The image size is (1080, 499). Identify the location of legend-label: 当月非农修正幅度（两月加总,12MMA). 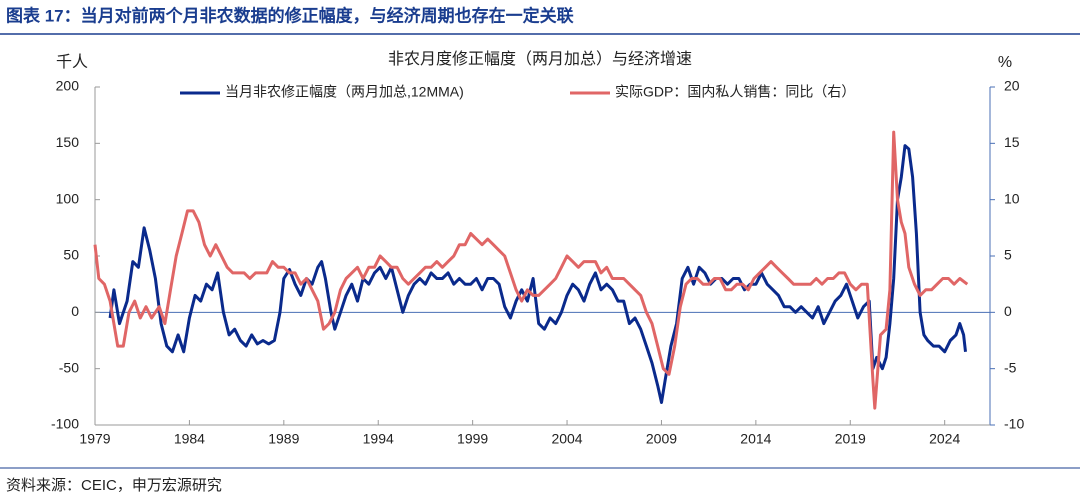
(344, 92).